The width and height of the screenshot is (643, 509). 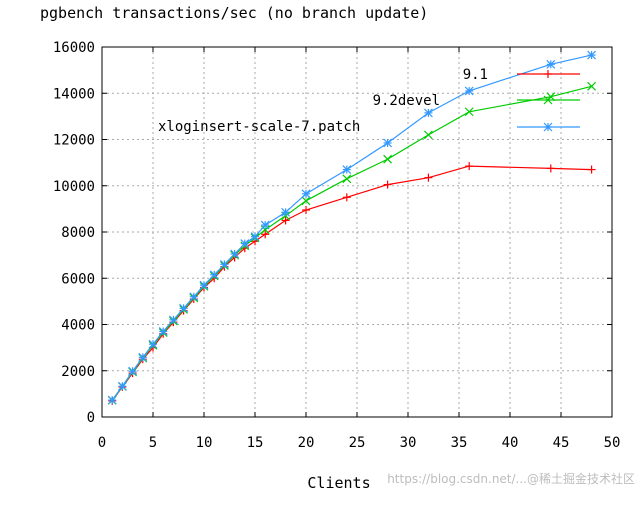 I want to click on y-tick-label: 0, so click(x=91, y=418).